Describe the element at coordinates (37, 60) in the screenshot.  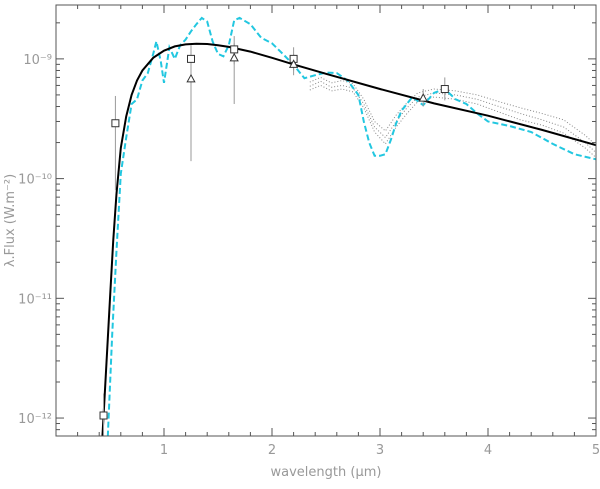
I see `y-tick-label: 10⁻⁹` at that location.